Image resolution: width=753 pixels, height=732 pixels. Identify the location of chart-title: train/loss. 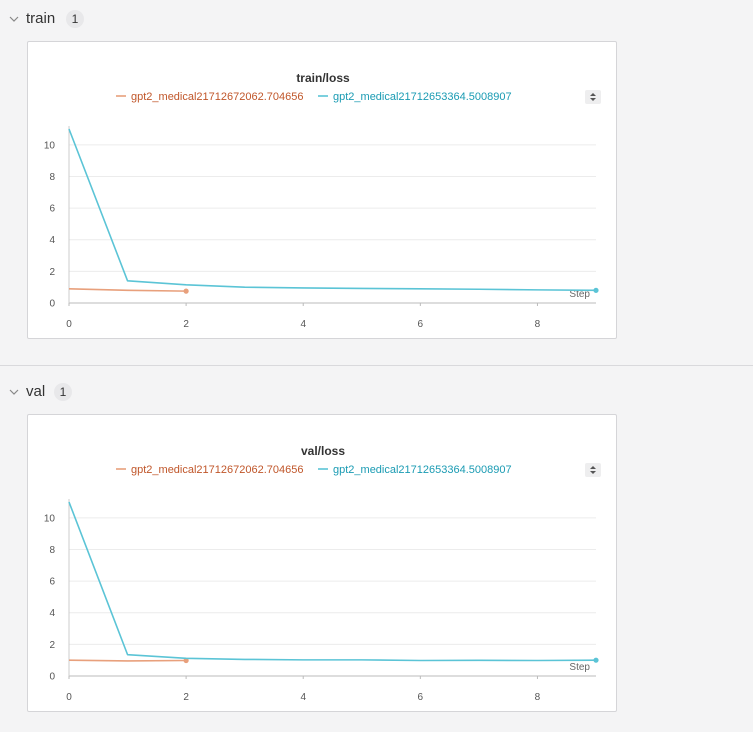
(323, 78).